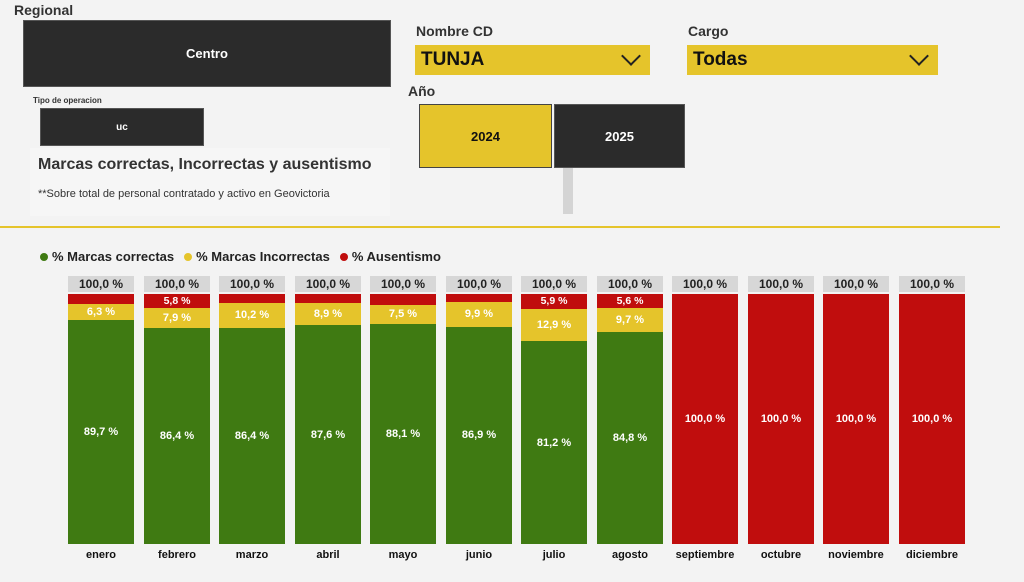 The width and height of the screenshot is (1024, 582). Describe the element at coordinates (107, 256) in the screenshot. I see `legend-item-correctas: % Marcas correctas` at that location.